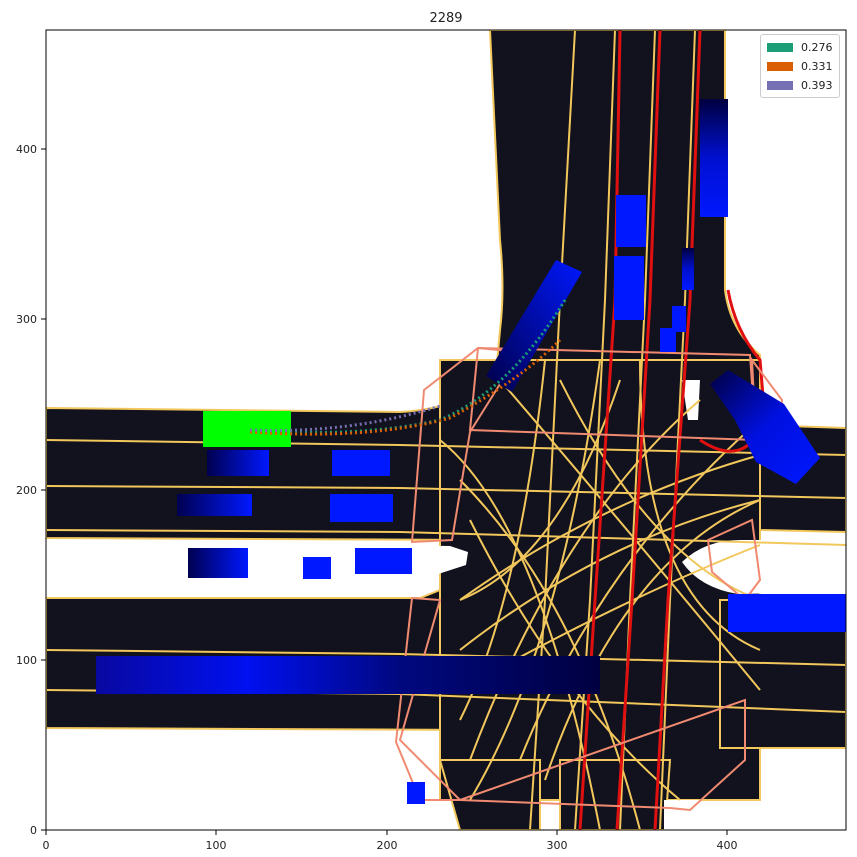 The image size is (857, 857). I want to click on plot-title: 2289, so click(445, 18).